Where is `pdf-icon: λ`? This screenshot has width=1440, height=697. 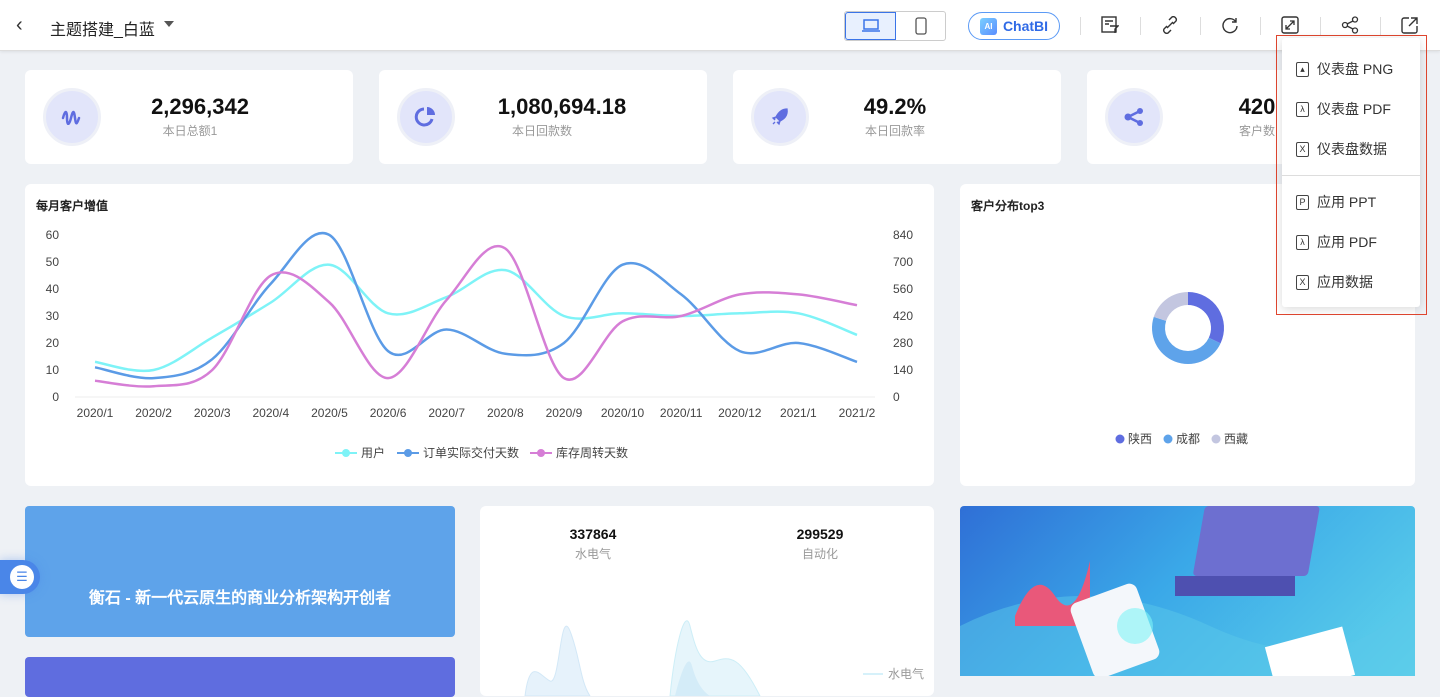
pdf-icon: λ is located at coordinates (1302, 109).